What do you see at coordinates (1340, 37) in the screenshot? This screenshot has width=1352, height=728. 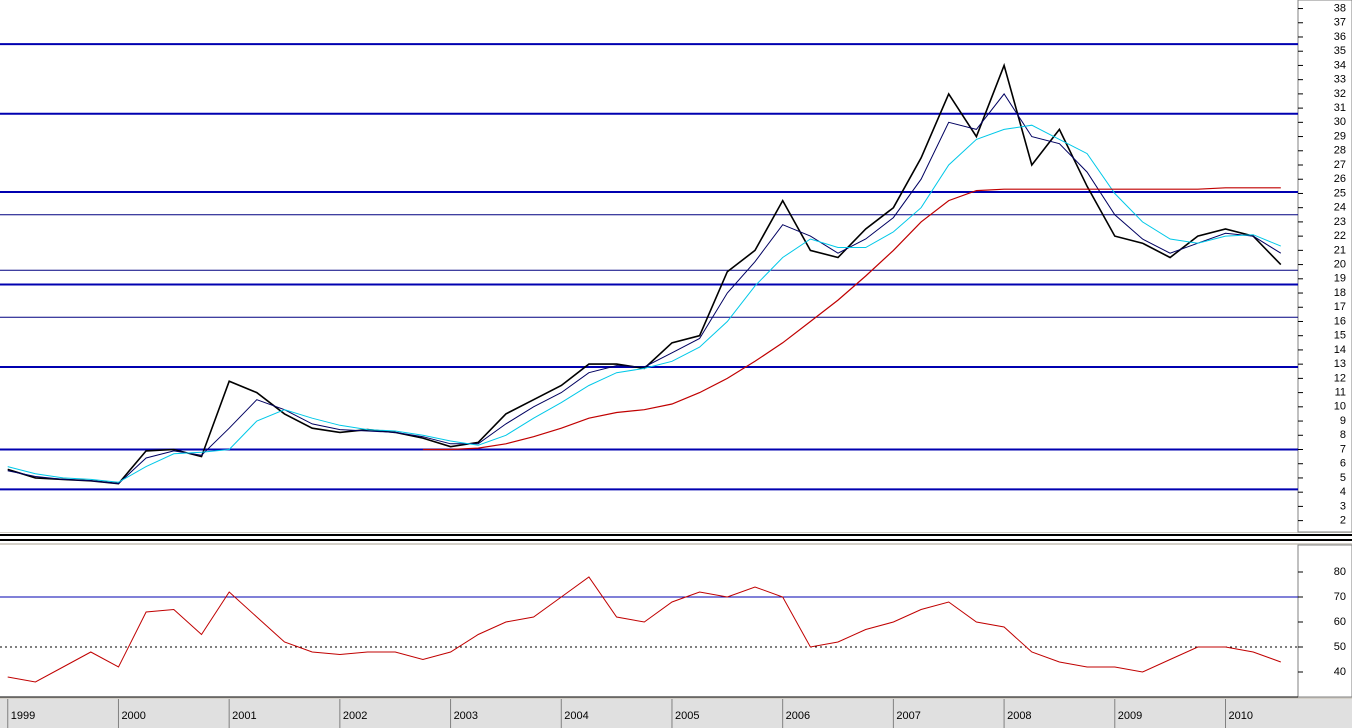 I see `y-tick-label: 36` at bounding box center [1340, 37].